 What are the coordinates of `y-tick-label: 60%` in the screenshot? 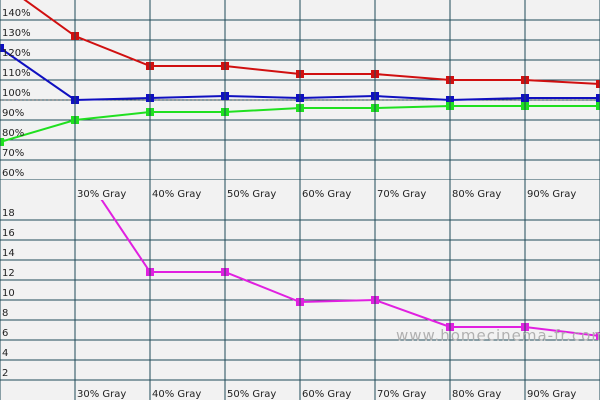 It's located at (13, 173).